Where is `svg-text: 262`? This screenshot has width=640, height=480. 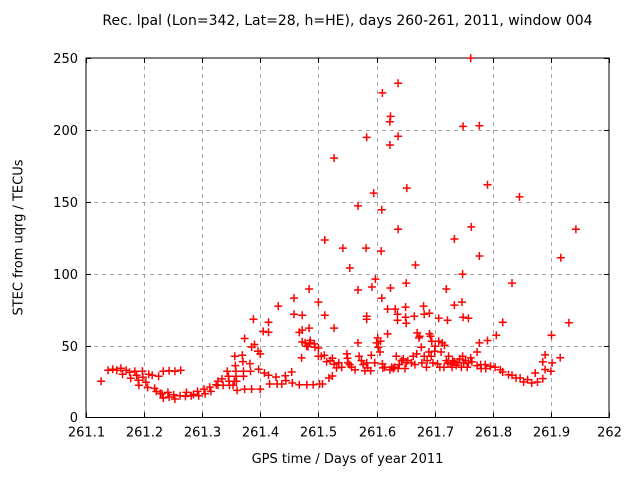
svg-text: 262 is located at coordinates (609, 432).